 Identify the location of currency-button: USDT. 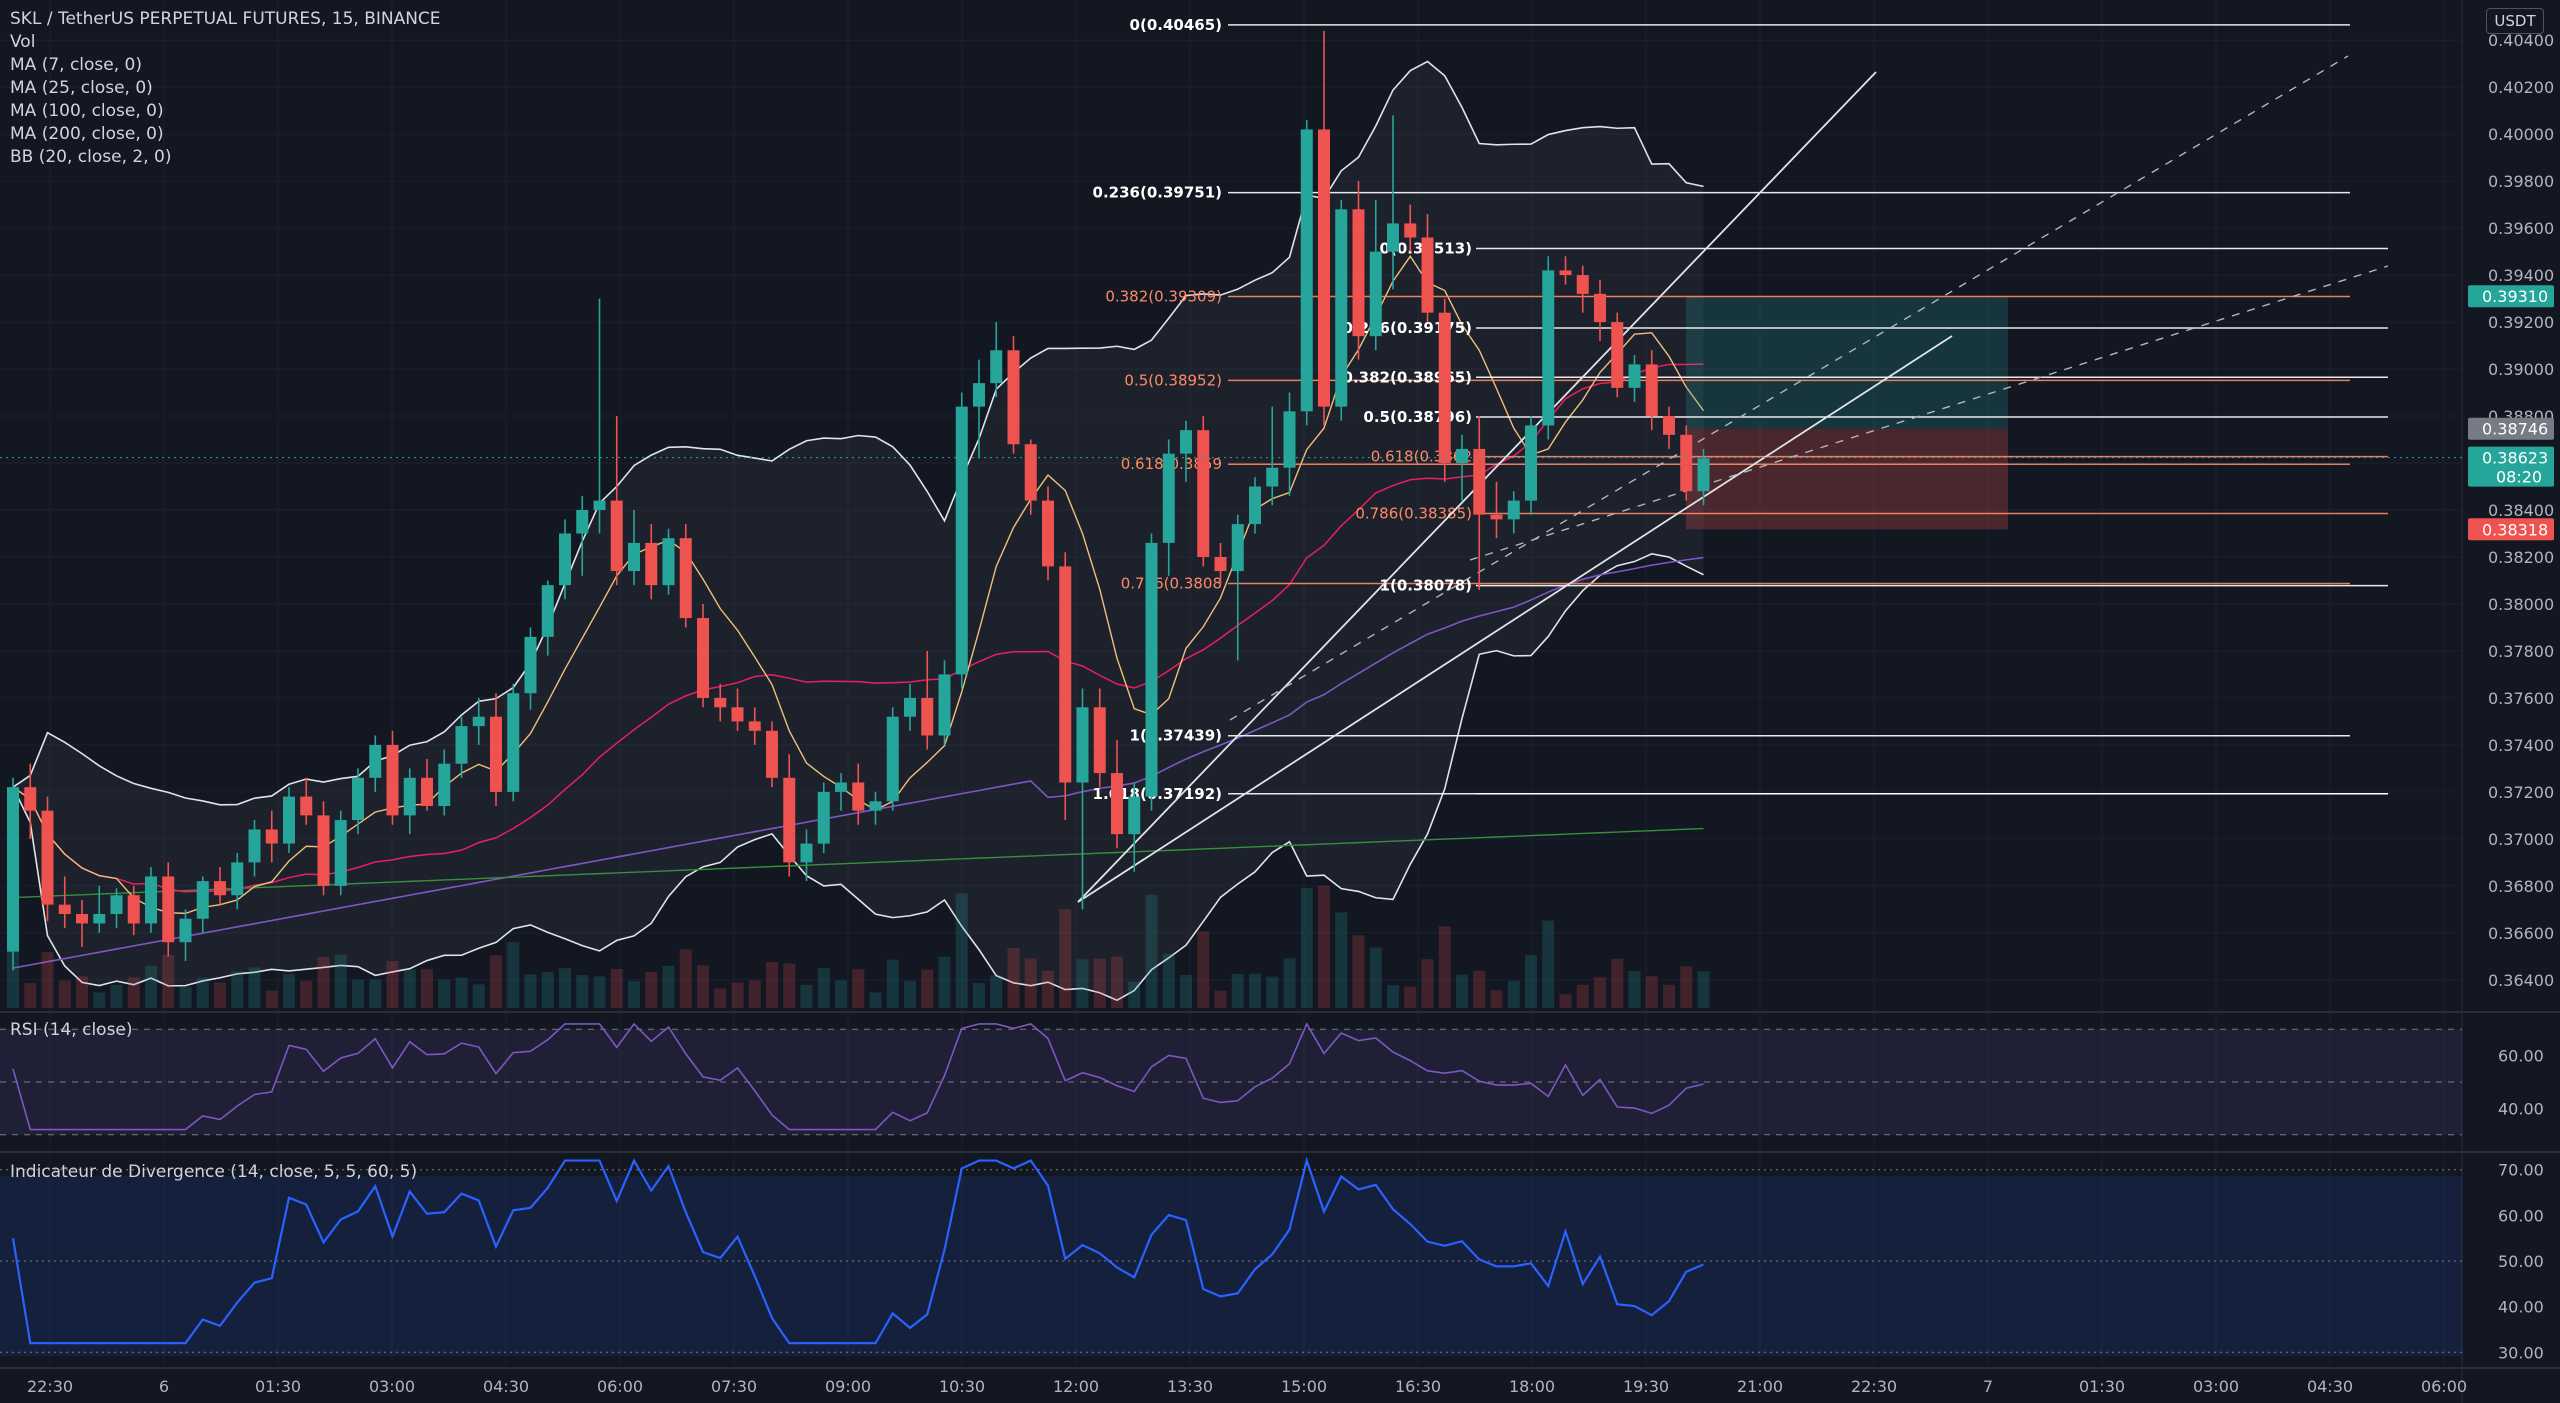
(2515, 21).